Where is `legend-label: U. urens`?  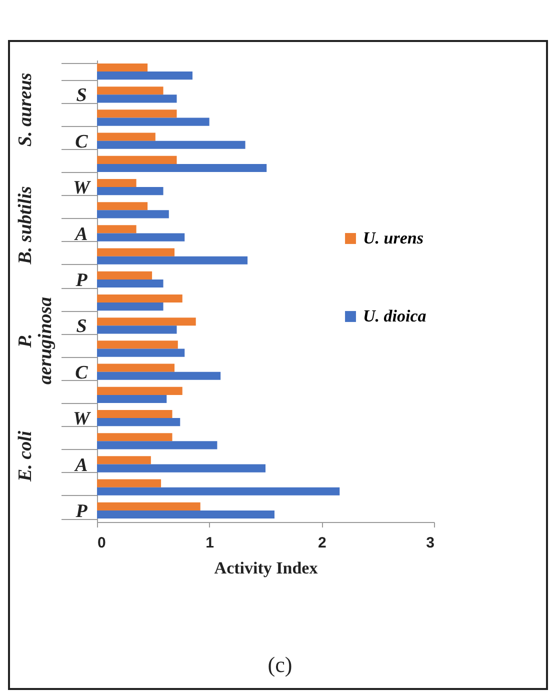 legend-label: U. urens is located at coordinates (393, 238).